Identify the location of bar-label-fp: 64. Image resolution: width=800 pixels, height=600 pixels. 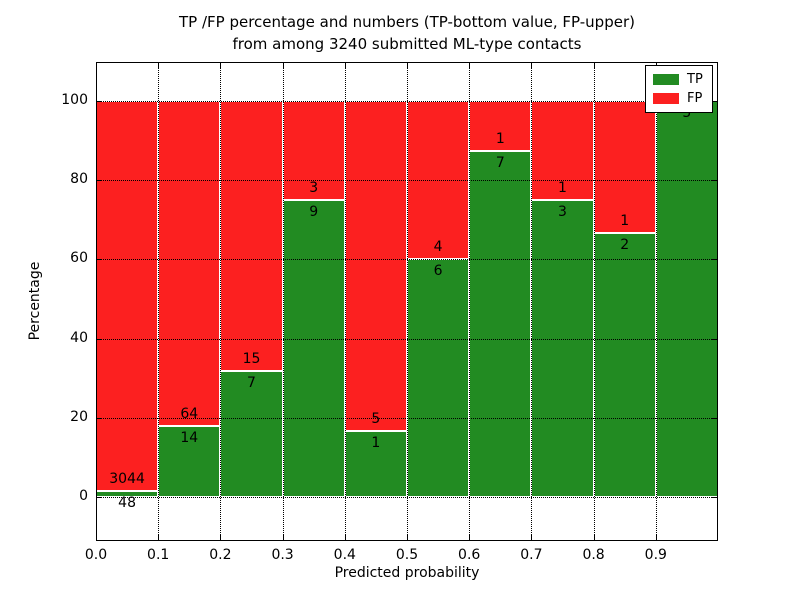
(189, 413).